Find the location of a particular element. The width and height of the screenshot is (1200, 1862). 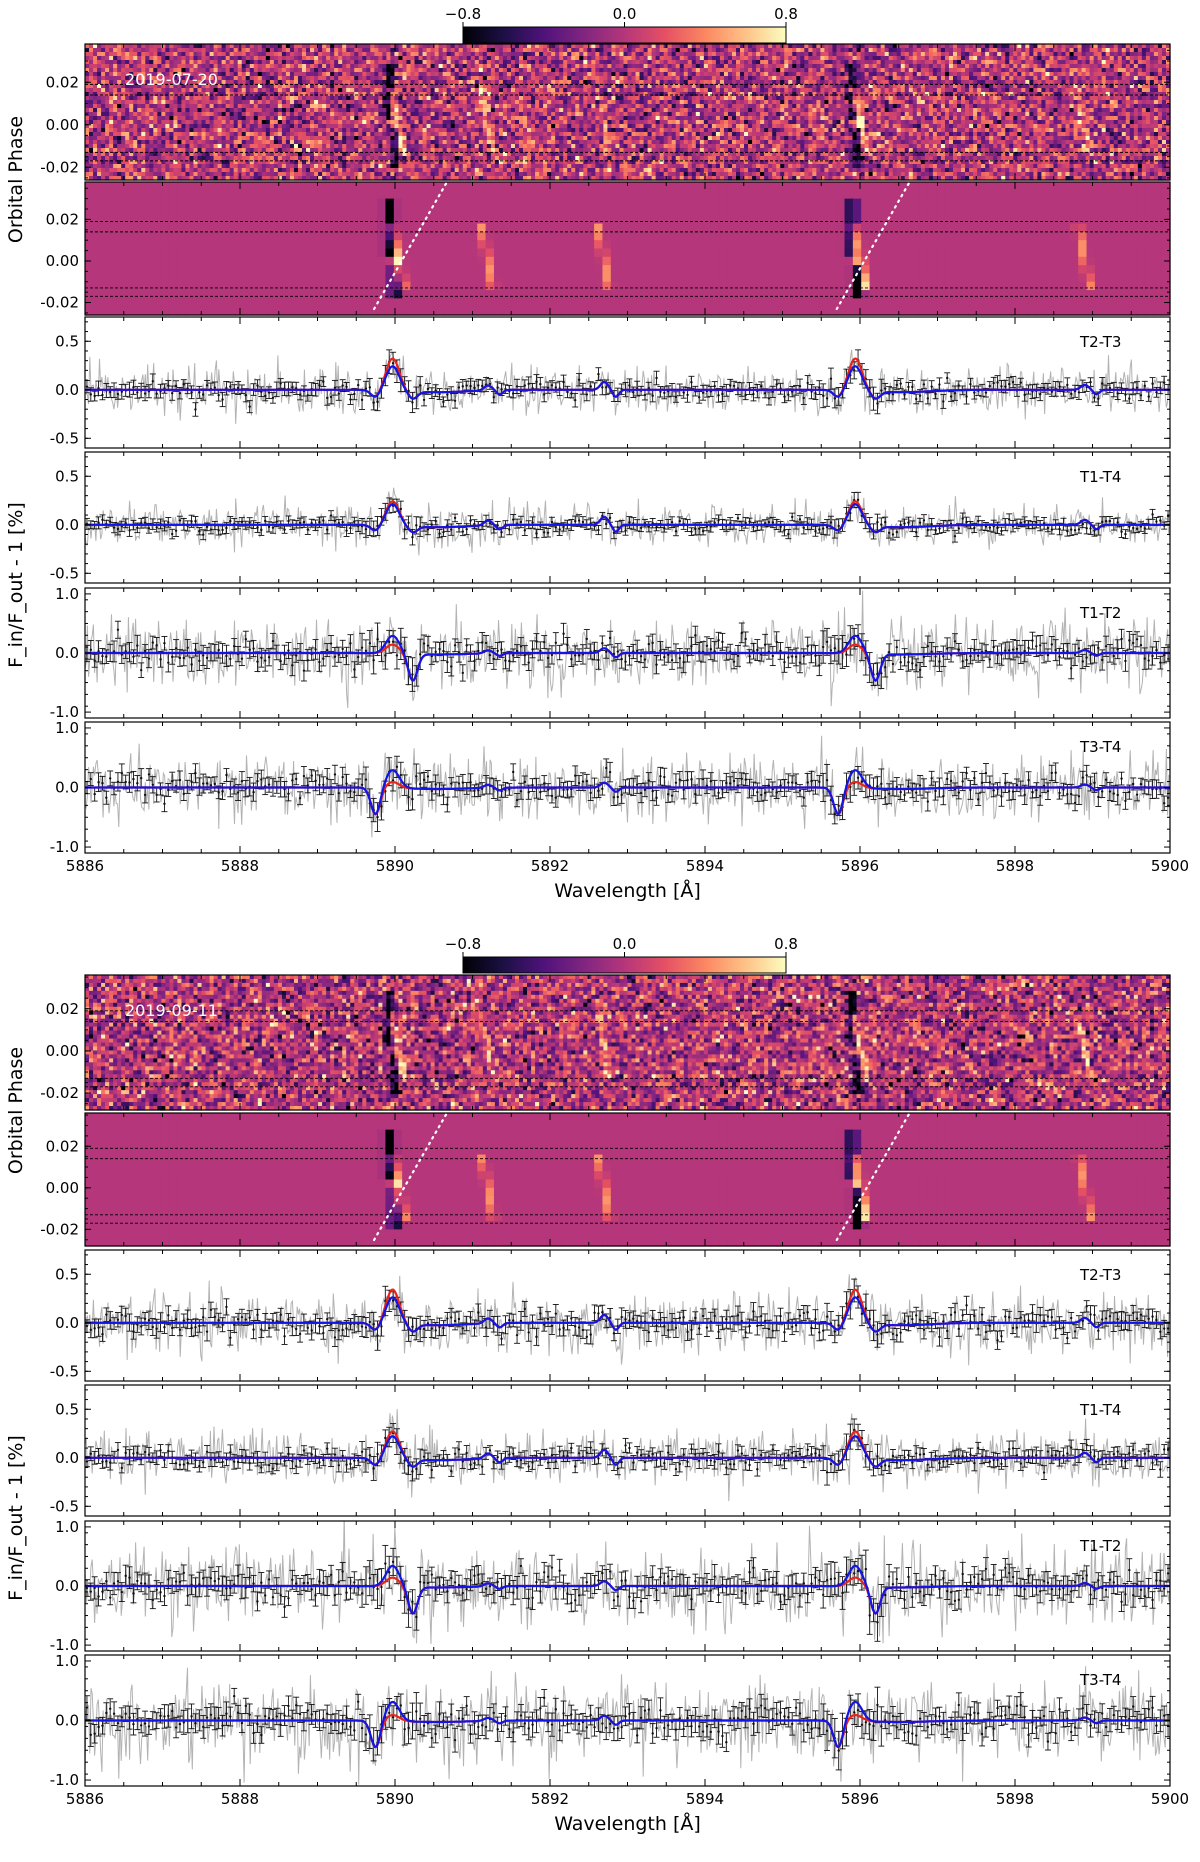

colorbar-tick-label: −0.8 is located at coordinates (463, 14).